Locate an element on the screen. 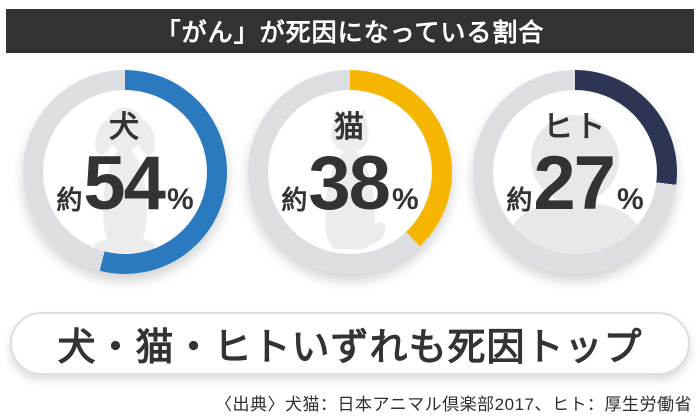  conclusion-text: 犬・猫・ヒトいずれも死因トップ is located at coordinates (350, 348).